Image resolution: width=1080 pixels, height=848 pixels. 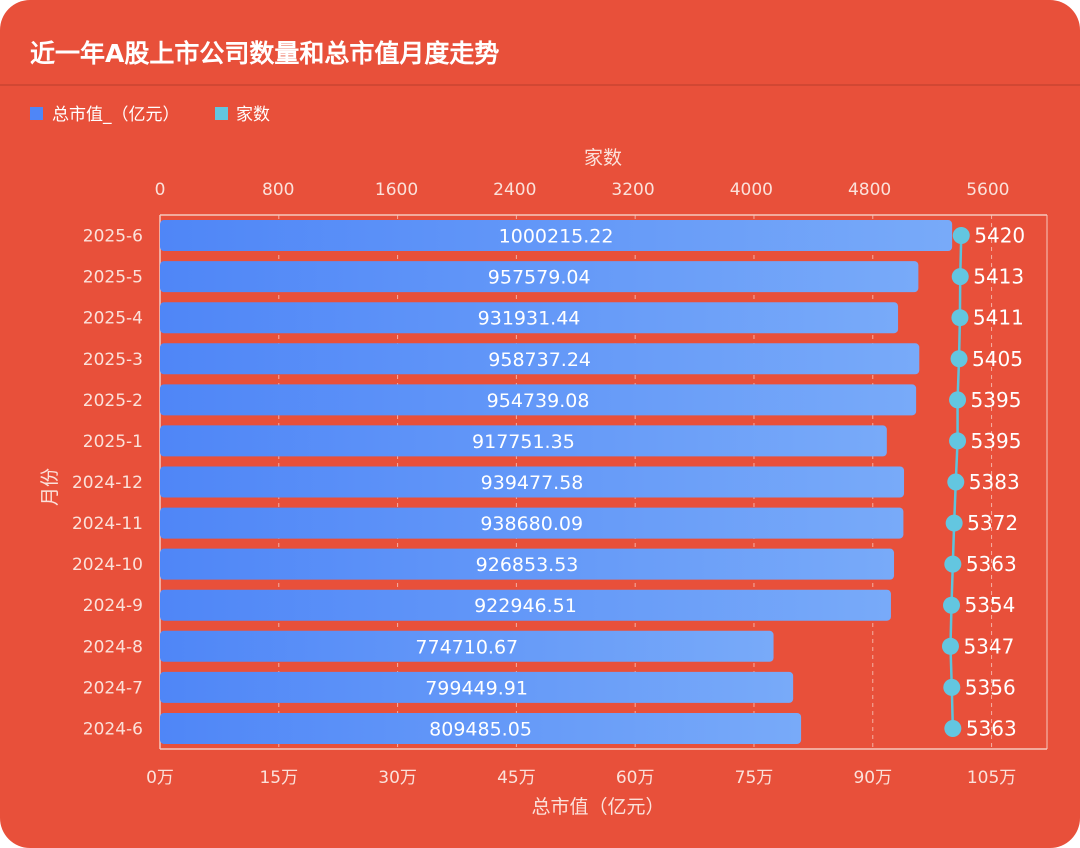 I want to click on bar-value-label: 938680.09, so click(x=531, y=524).